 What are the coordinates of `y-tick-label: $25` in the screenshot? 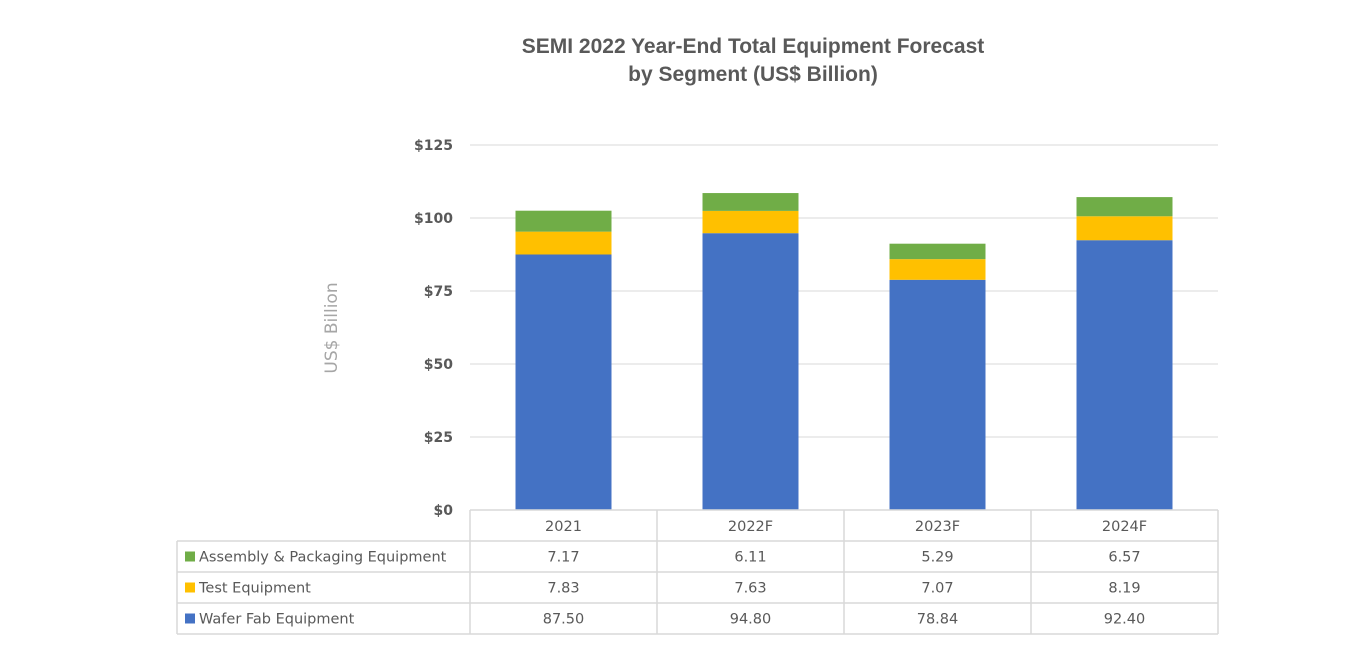 It's located at (438, 438).